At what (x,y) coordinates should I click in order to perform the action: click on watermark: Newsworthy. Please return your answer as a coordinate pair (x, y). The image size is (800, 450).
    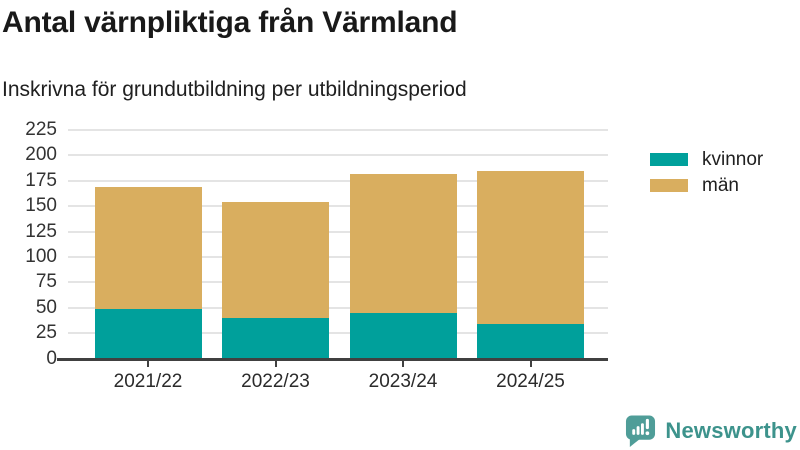
    Looking at the image, I should click on (711, 431).